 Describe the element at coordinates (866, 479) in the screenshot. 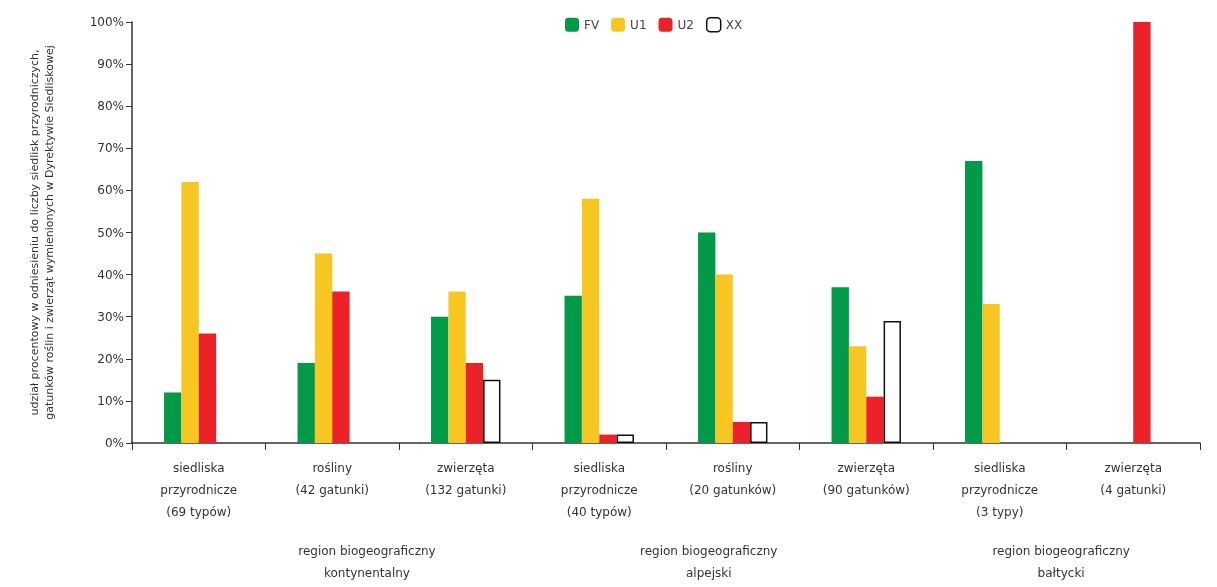

I see `x-tick-label: zwierzęta (90 gatunków)` at that location.